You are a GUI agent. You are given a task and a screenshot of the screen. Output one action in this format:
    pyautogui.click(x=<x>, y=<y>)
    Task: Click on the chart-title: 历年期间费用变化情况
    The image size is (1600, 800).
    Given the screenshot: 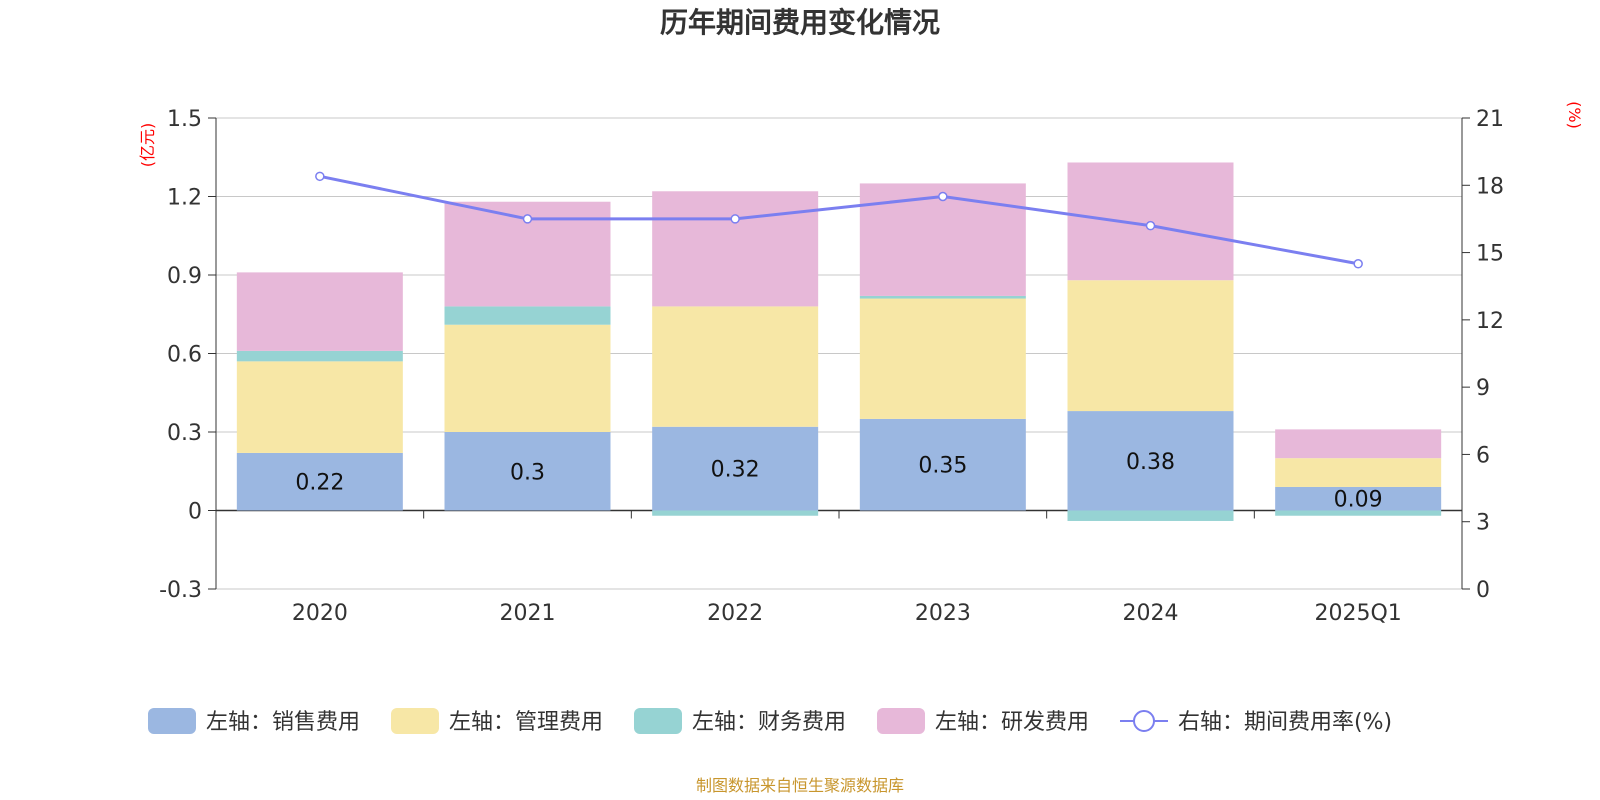 What is the action you would take?
    pyautogui.click(x=800, y=22)
    